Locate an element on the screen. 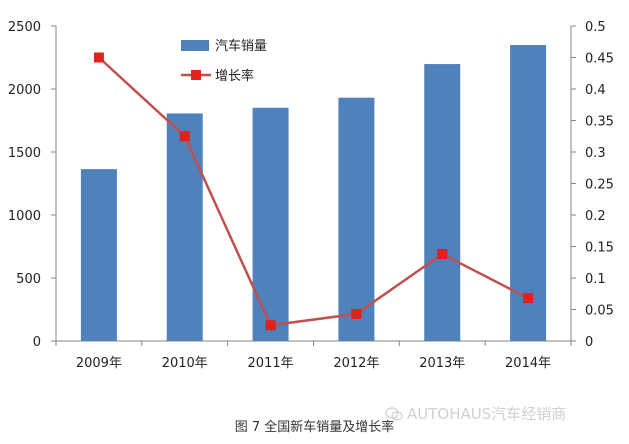  legend-bar-swatch is located at coordinates (195, 45).